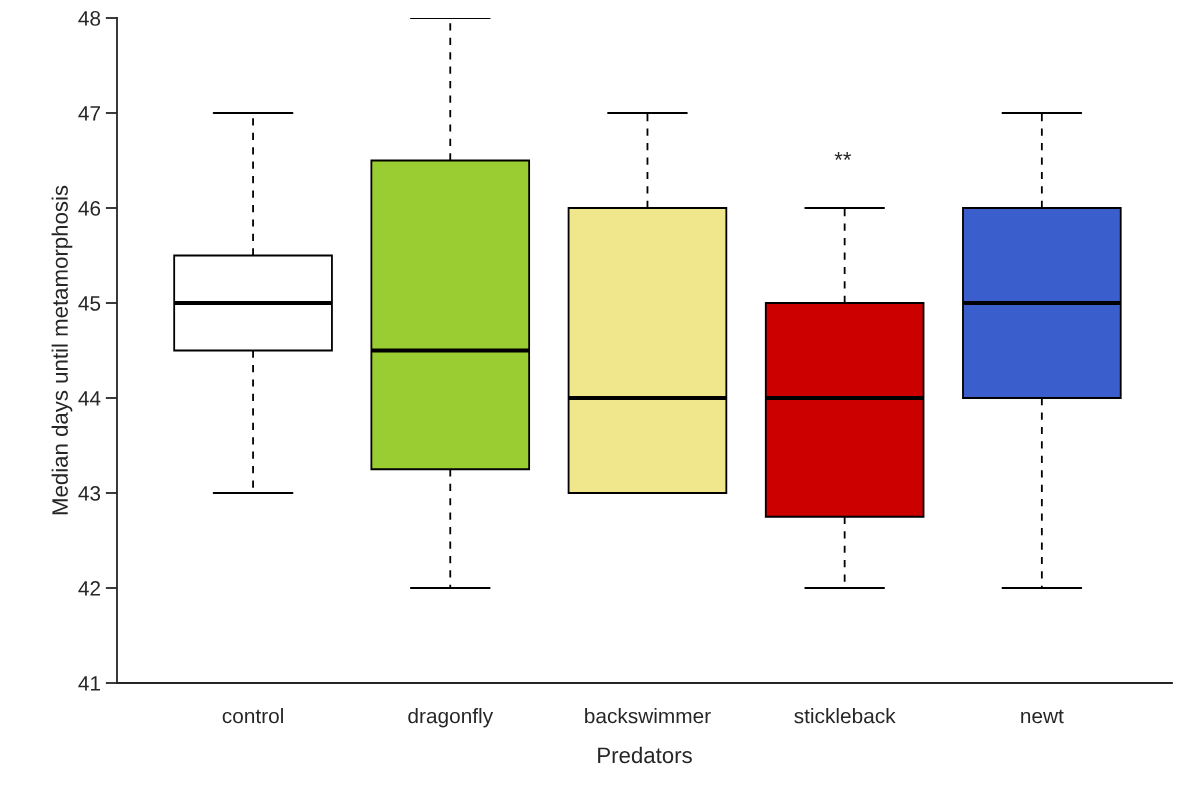 The image size is (1177, 809). Describe the element at coordinates (645, 755) in the screenshot. I see `x-axis-title: Predators` at that location.